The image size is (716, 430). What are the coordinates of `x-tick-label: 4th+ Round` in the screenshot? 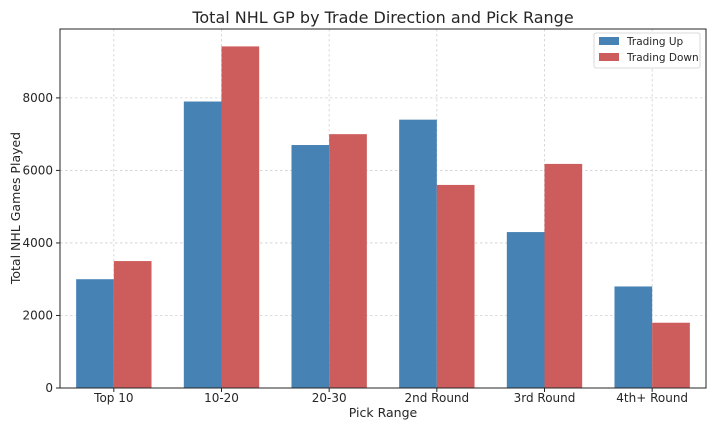 It's located at (652, 398).